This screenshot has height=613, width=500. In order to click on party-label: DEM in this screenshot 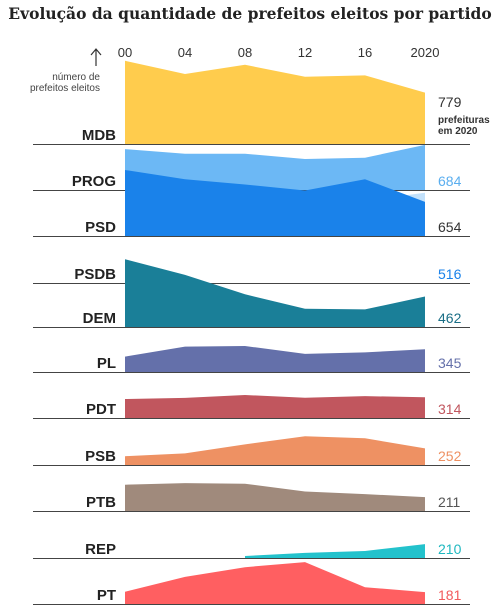, I will do `click(99, 318)`.